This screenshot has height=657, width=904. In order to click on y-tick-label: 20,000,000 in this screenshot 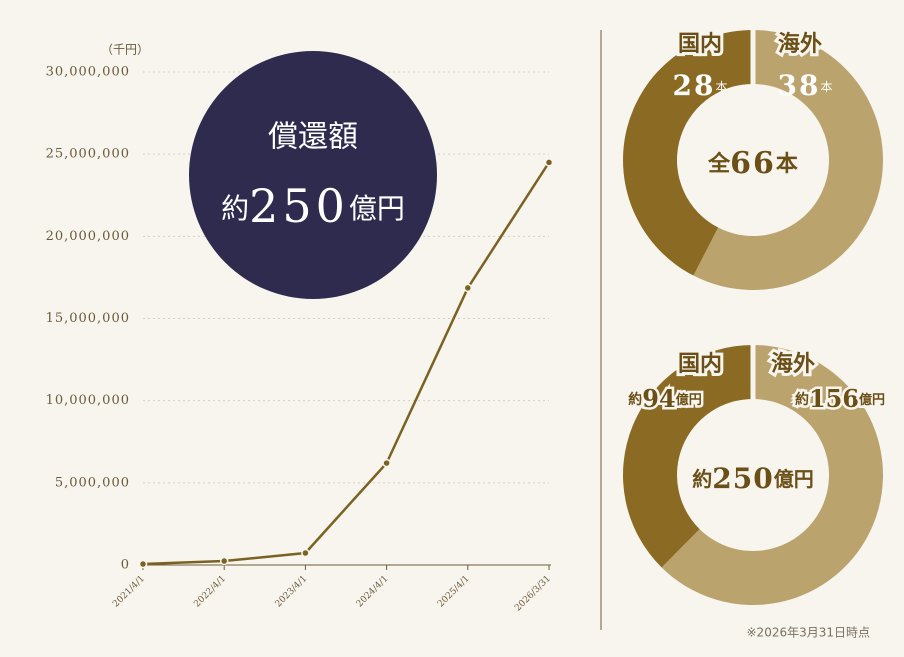, I will do `click(88, 236)`.